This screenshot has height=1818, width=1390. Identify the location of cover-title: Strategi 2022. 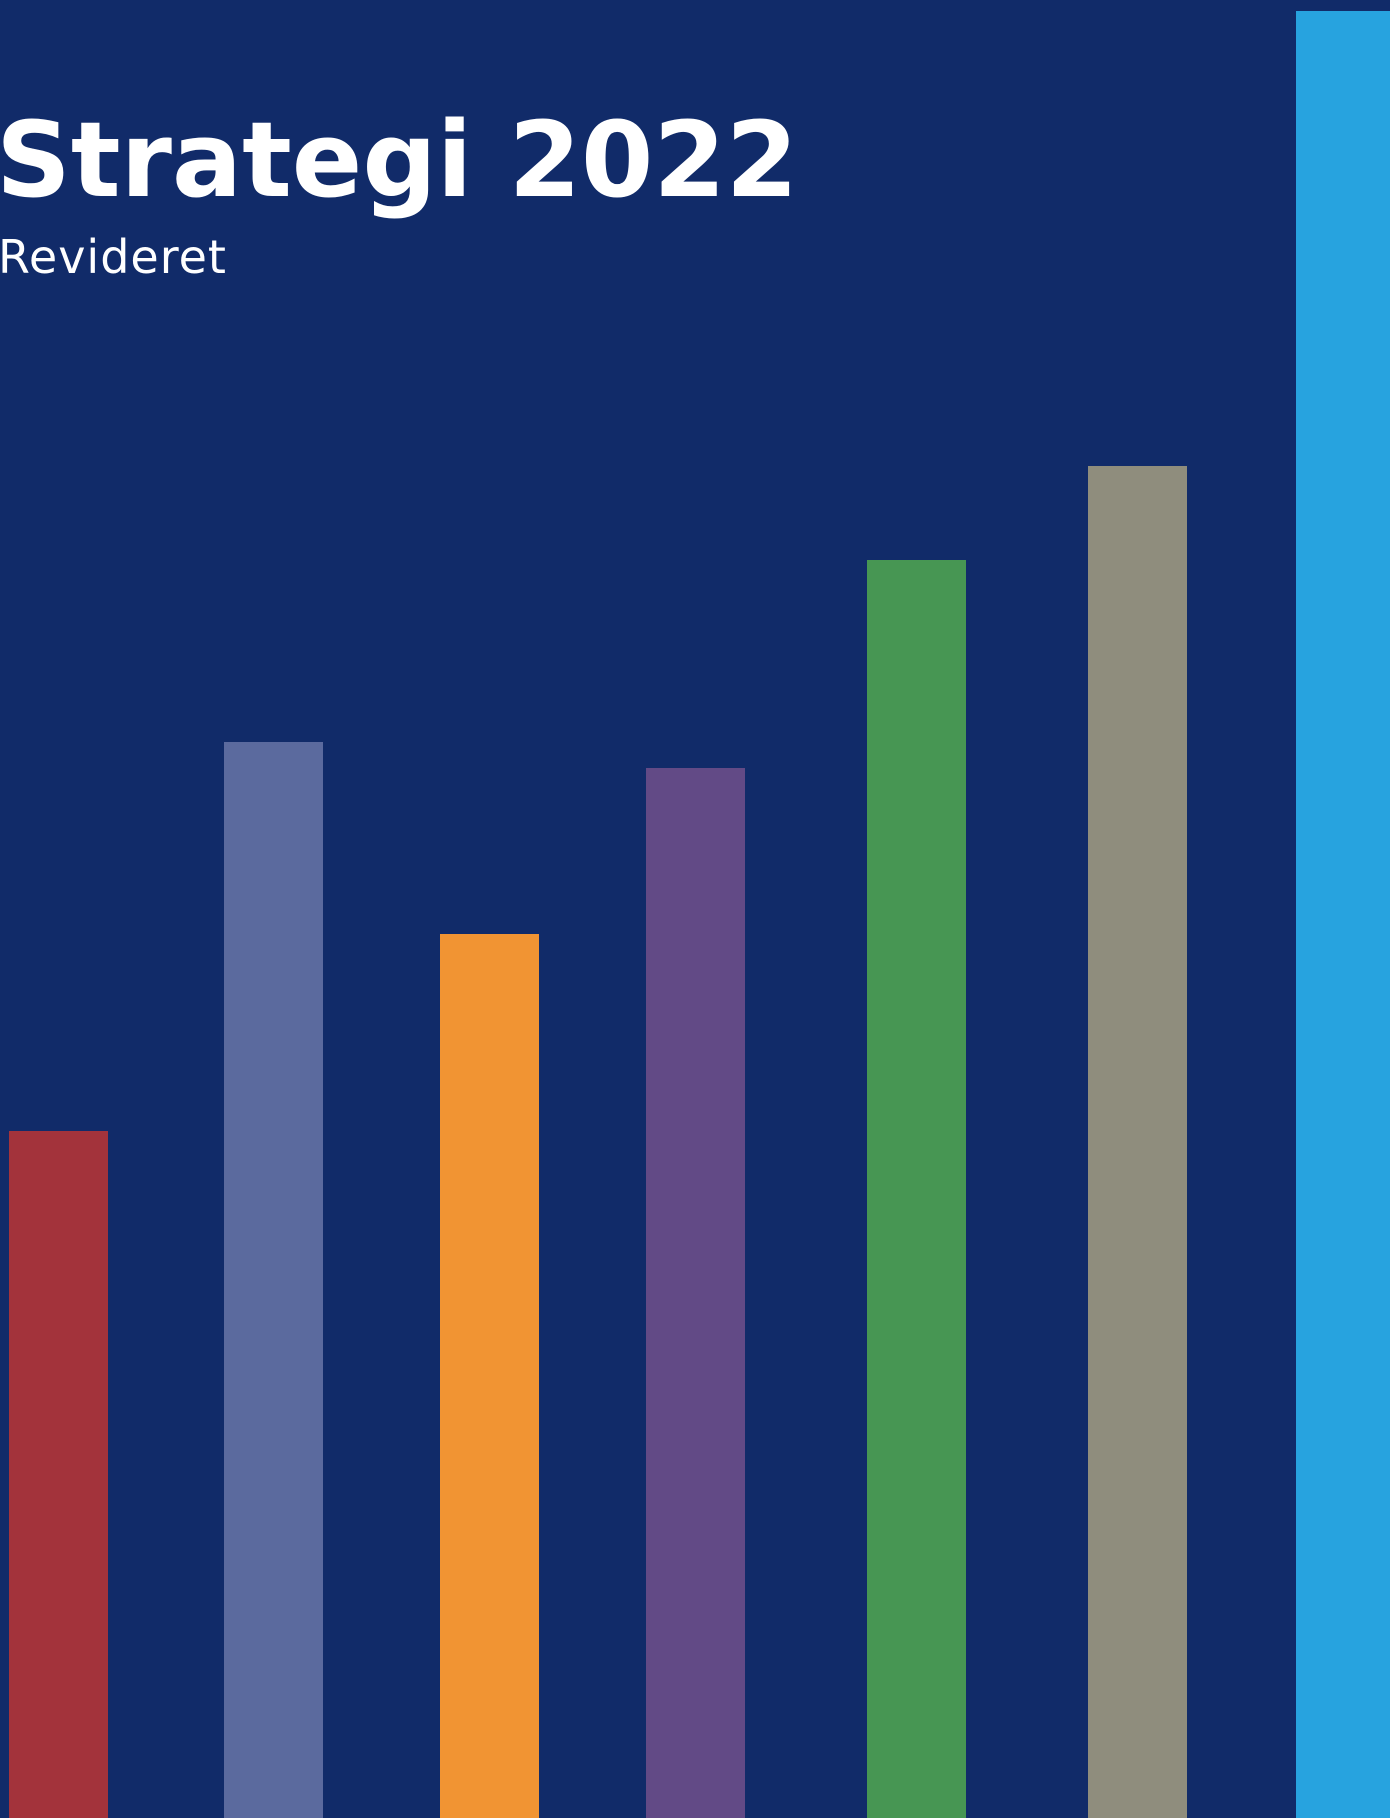
(399, 160).